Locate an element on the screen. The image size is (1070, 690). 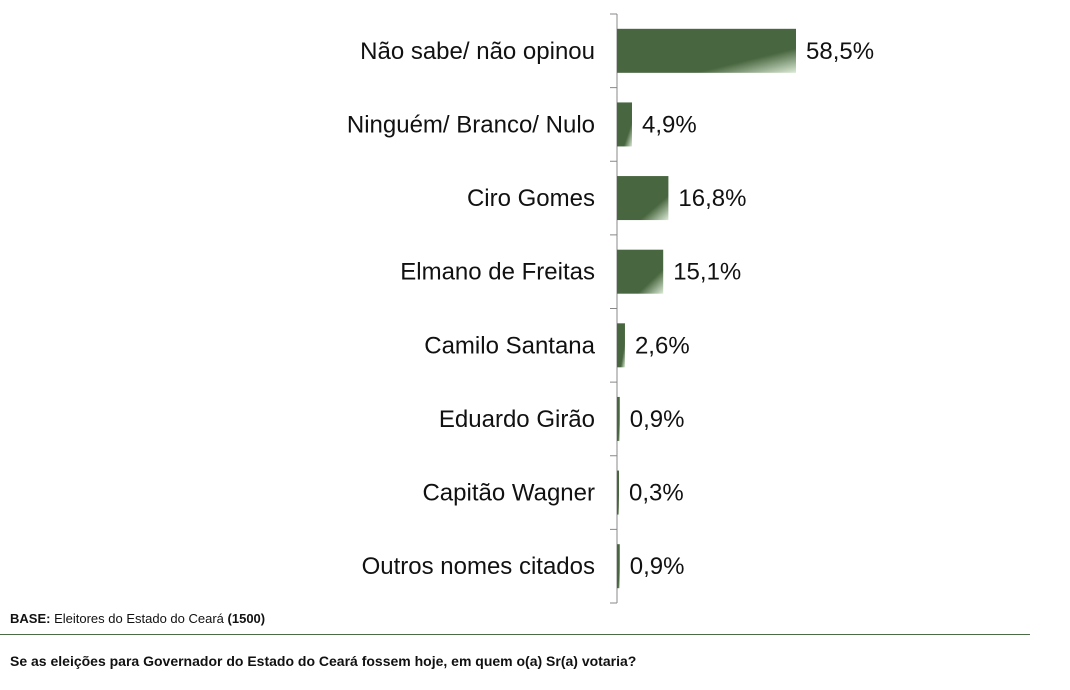
base-text: Eleitores do Estado do Ceará is located at coordinates (139, 618).